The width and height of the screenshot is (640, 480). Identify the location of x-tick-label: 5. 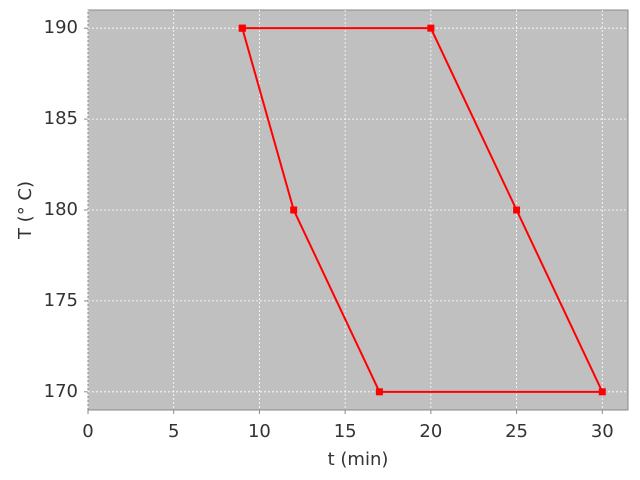
(173, 431).